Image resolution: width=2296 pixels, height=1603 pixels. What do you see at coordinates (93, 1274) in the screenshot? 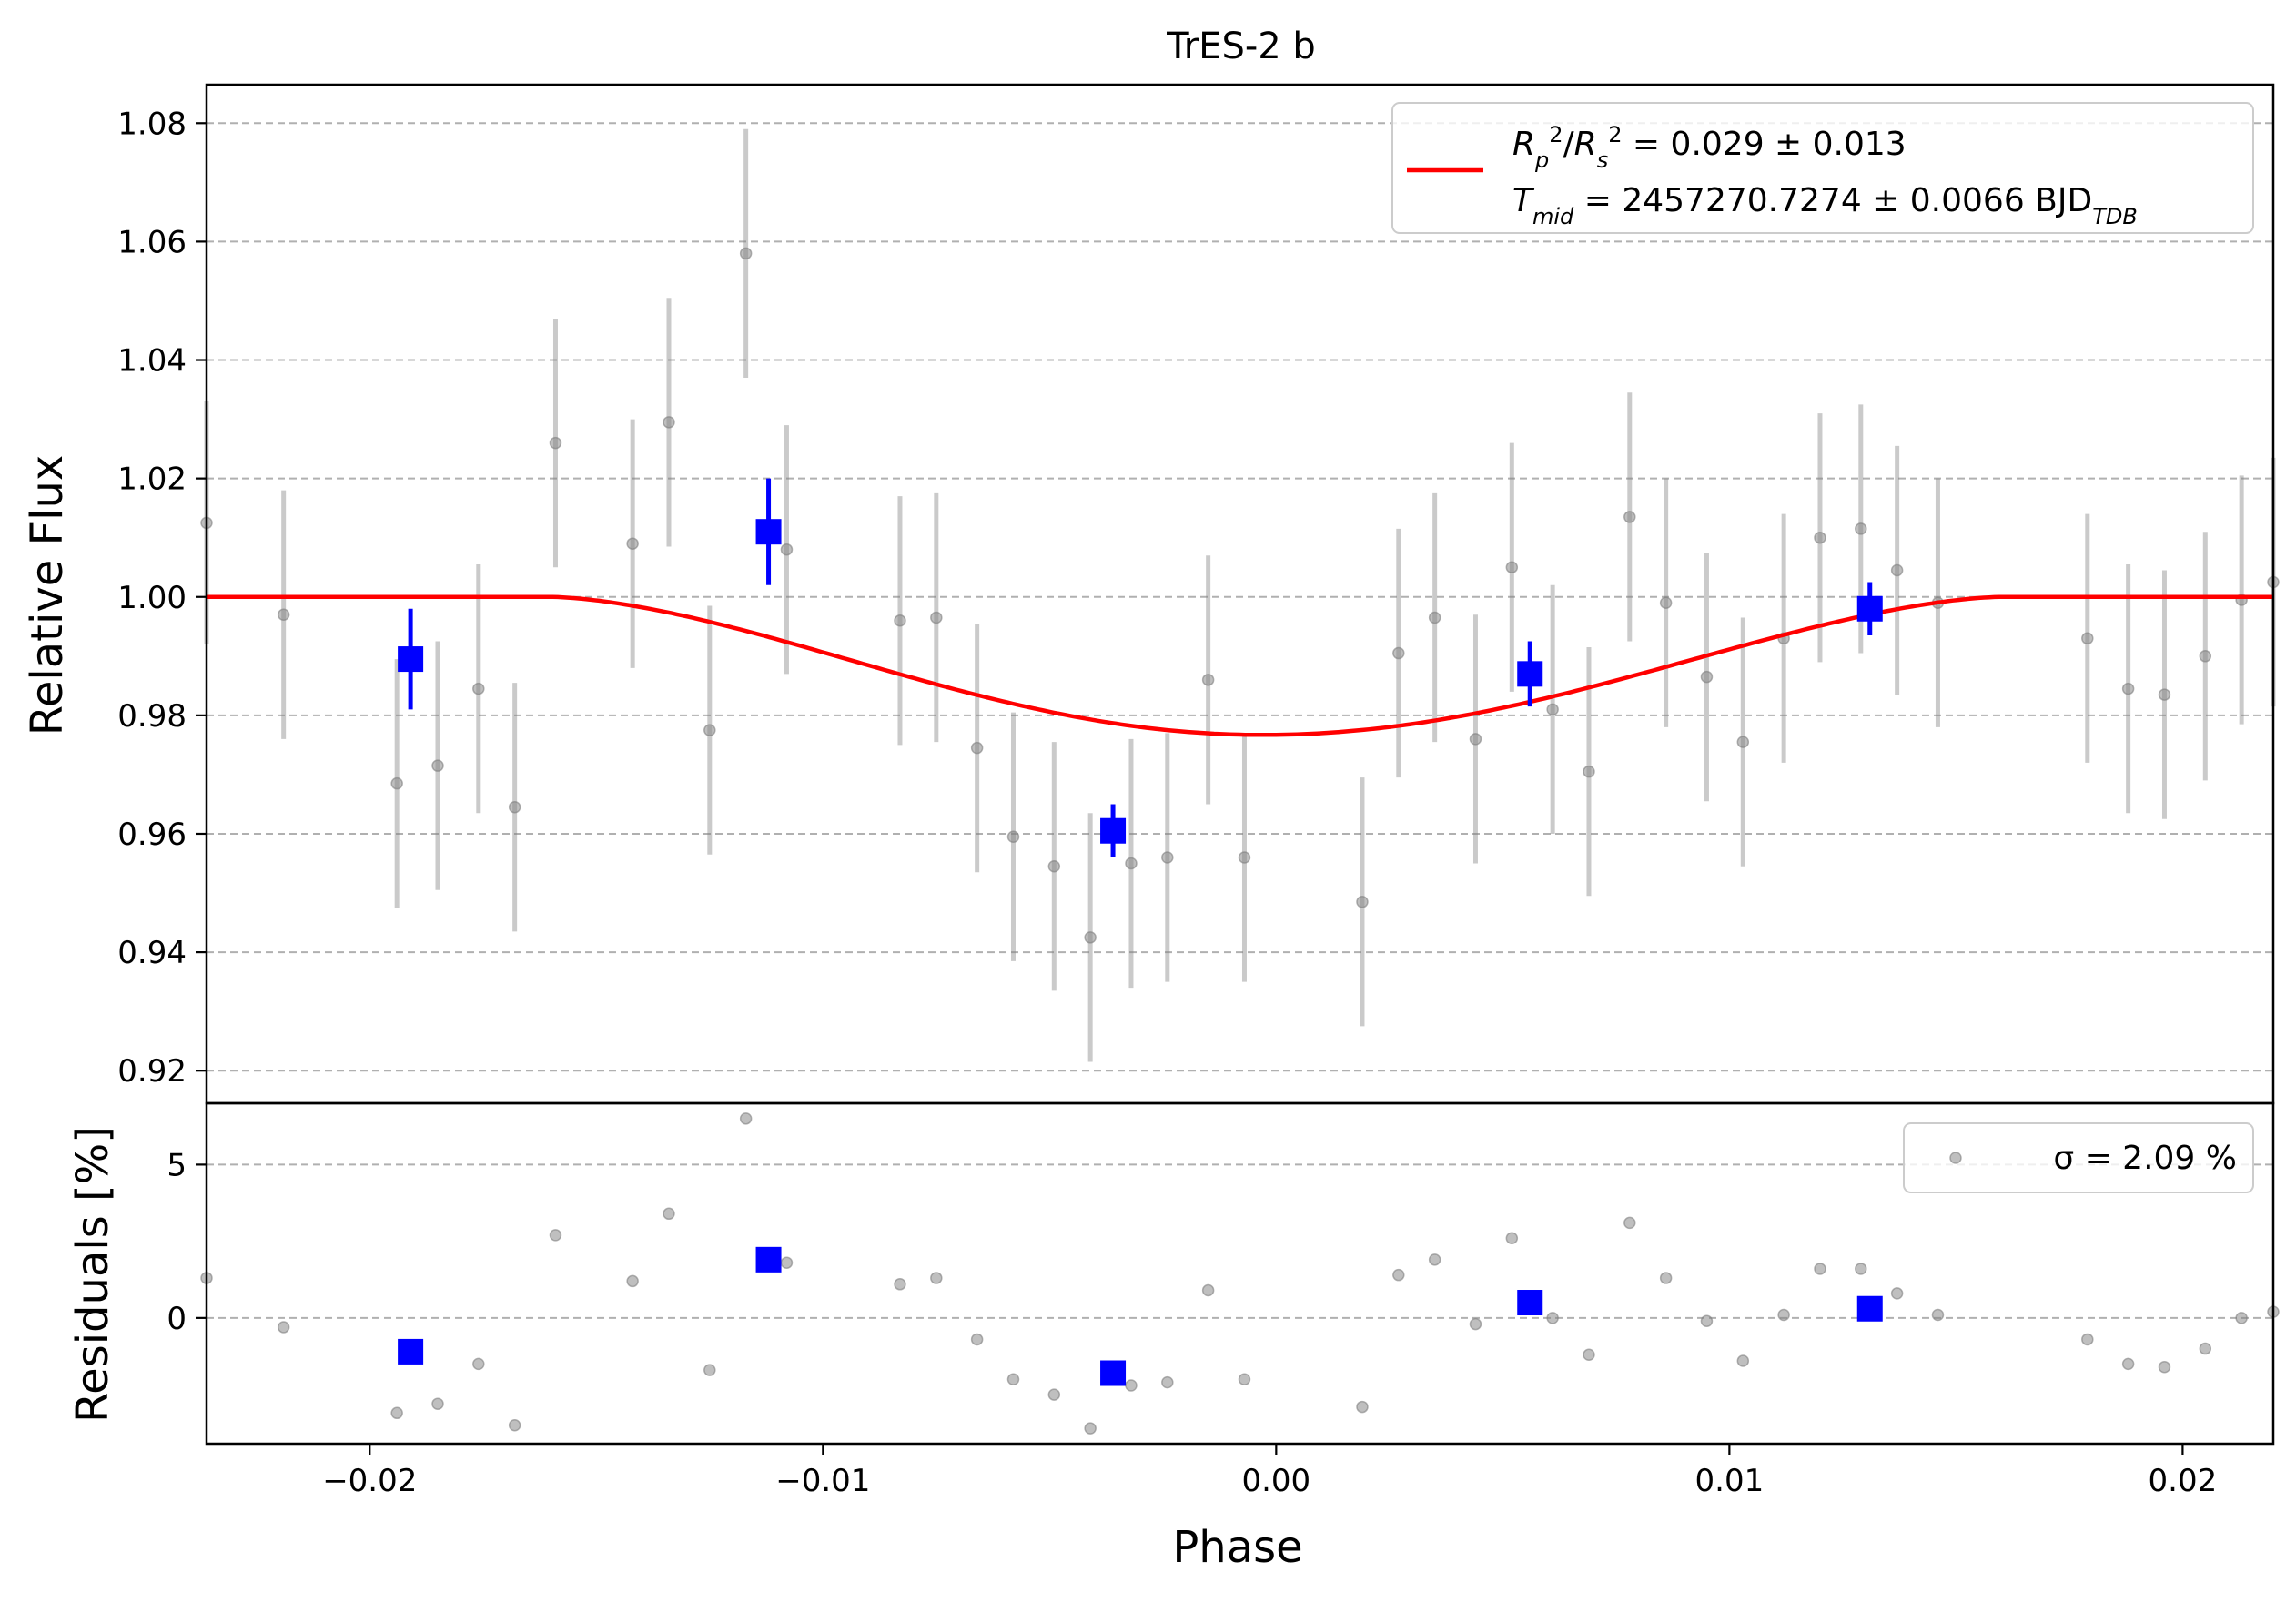
I see `bottom-y-axis-label: Residuals [%]` at bounding box center [93, 1274].